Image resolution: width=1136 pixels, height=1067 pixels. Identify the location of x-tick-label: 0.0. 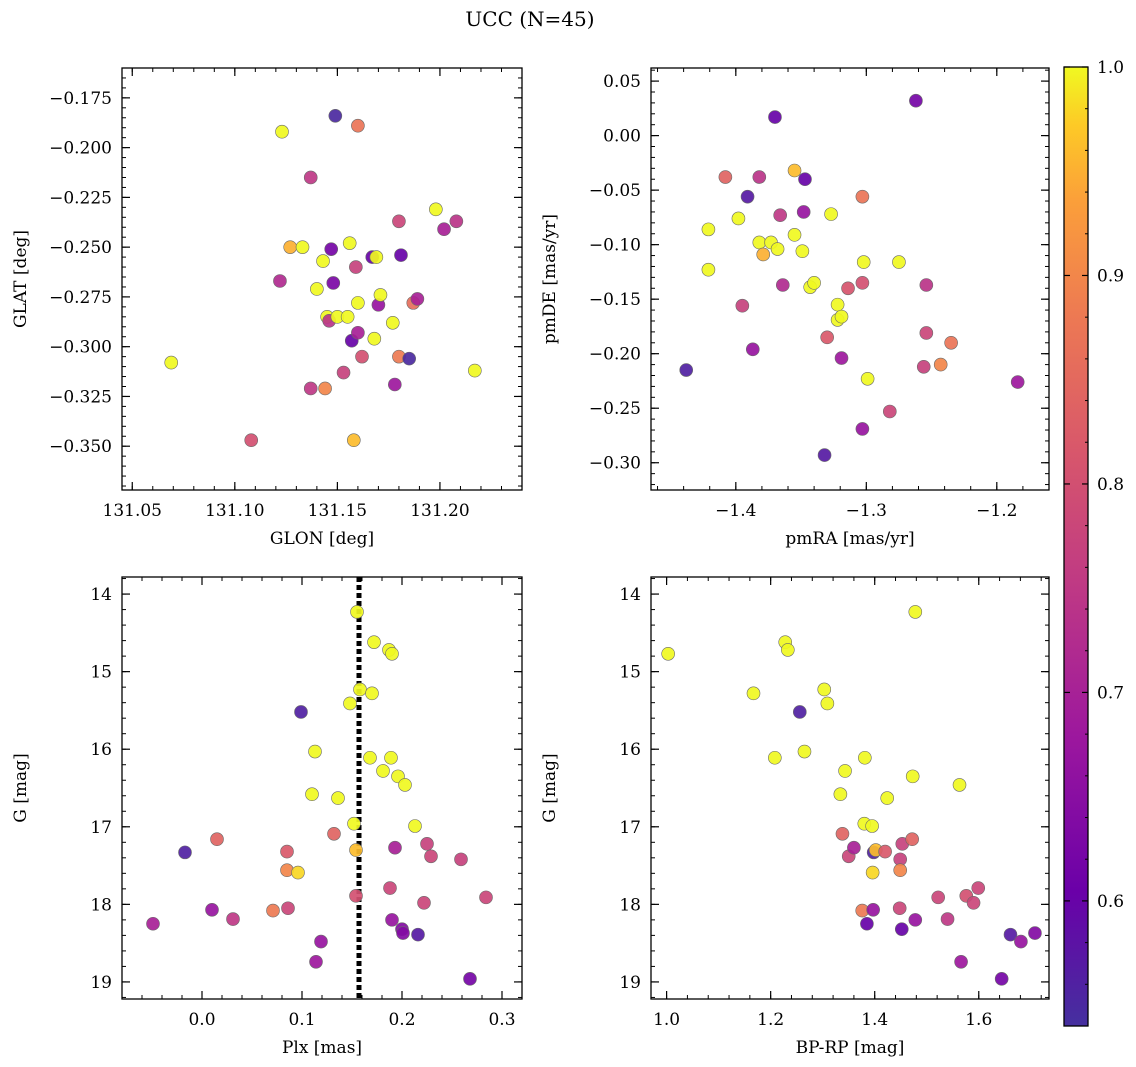
(201, 1020).